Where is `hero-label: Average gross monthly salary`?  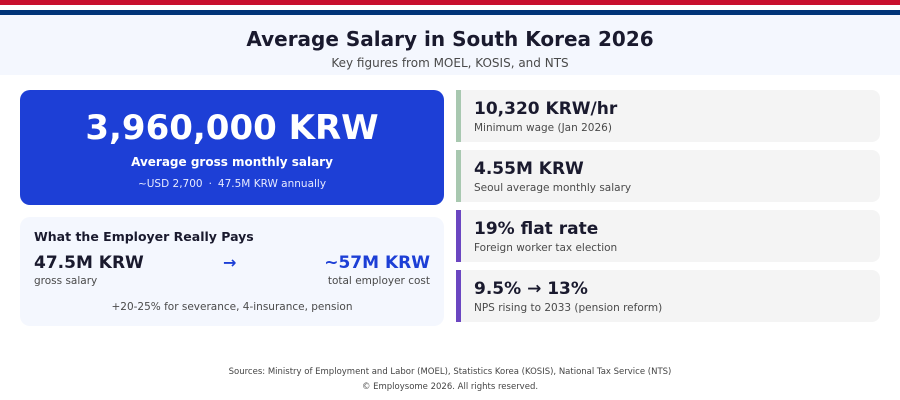 hero-label: Average gross monthly salary is located at coordinates (232, 162).